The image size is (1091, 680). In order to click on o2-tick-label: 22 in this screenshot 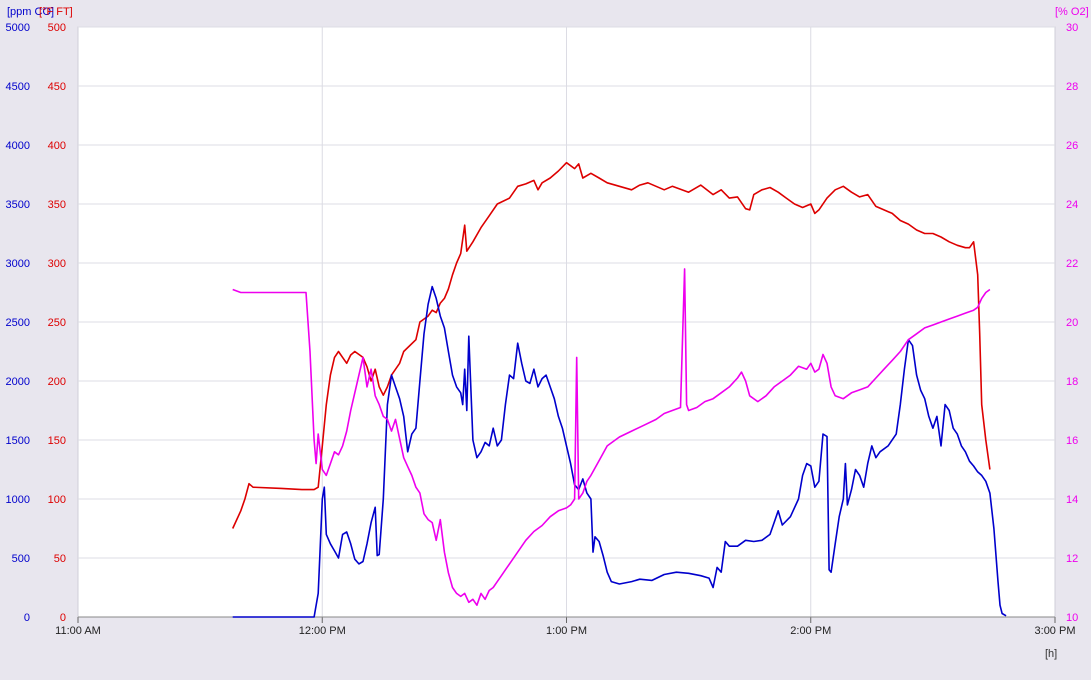, I will do `click(1072, 264)`.